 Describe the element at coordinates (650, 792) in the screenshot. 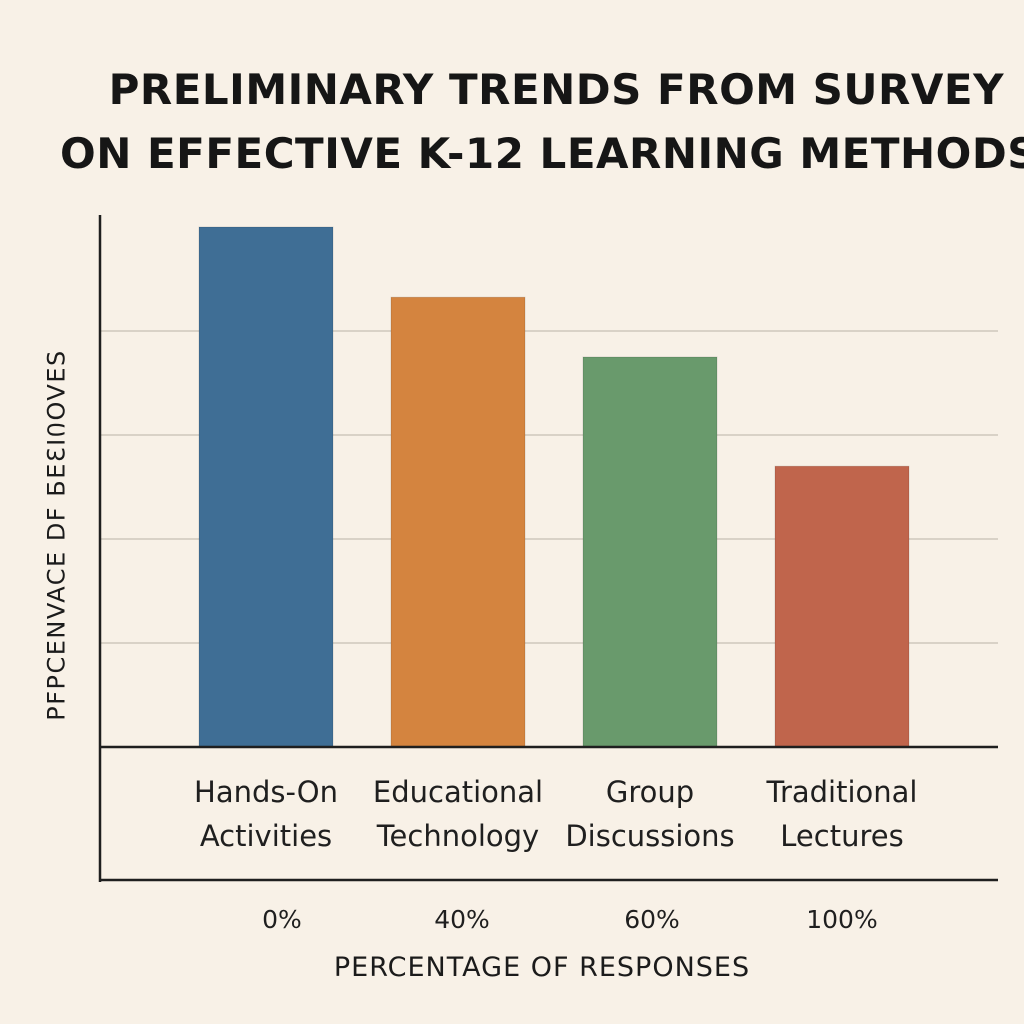

I see `category-label-3-line-1: Group` at that location.